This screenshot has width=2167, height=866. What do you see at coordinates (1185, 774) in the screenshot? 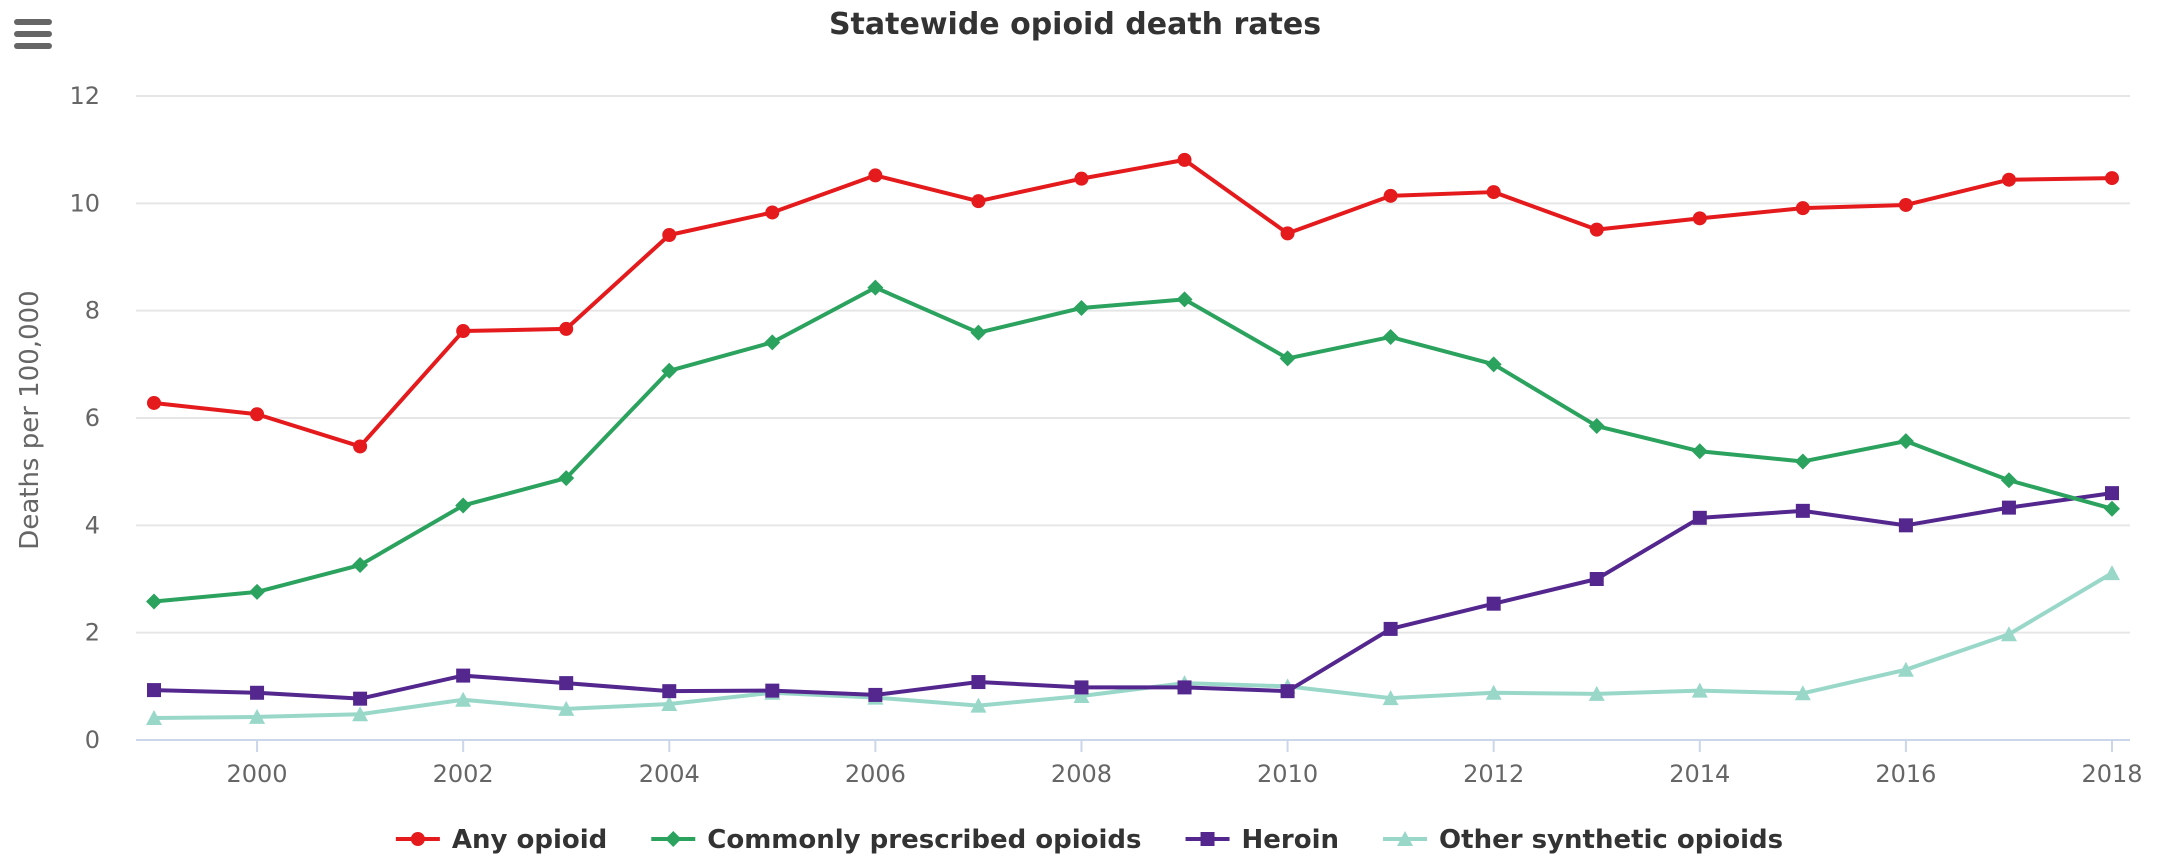
I see `x-axis-tick-labels: 2000 2002 2004 2006 2008 2010 2012 2014 2016 2018` at bounding box center [1185, 774].